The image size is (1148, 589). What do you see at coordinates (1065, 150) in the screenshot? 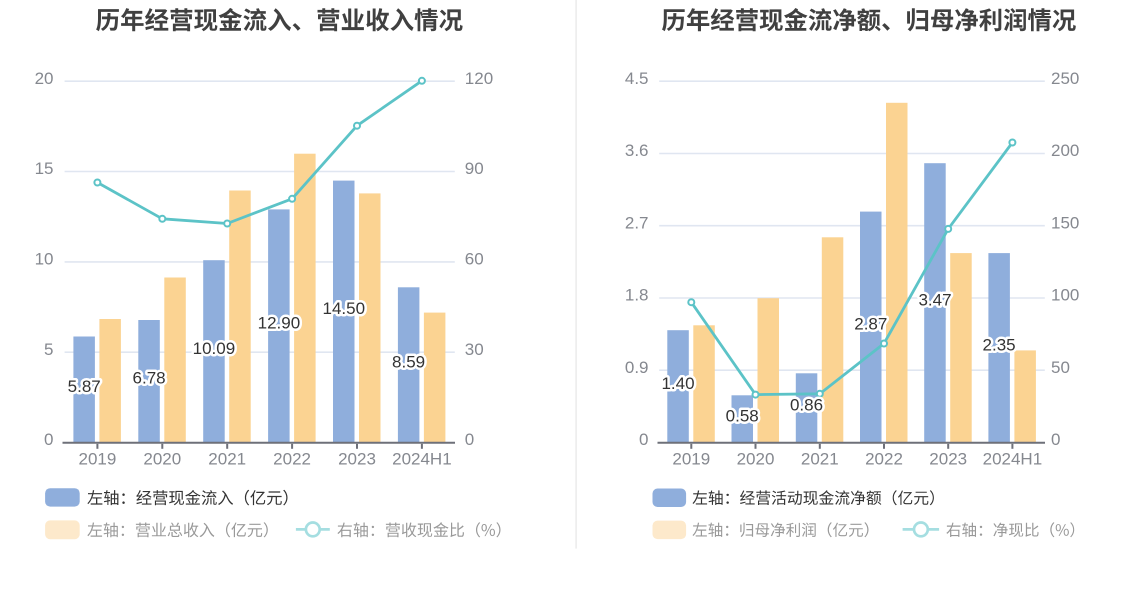
I see `svg-text: 200` at bounding box center [1065, 150].